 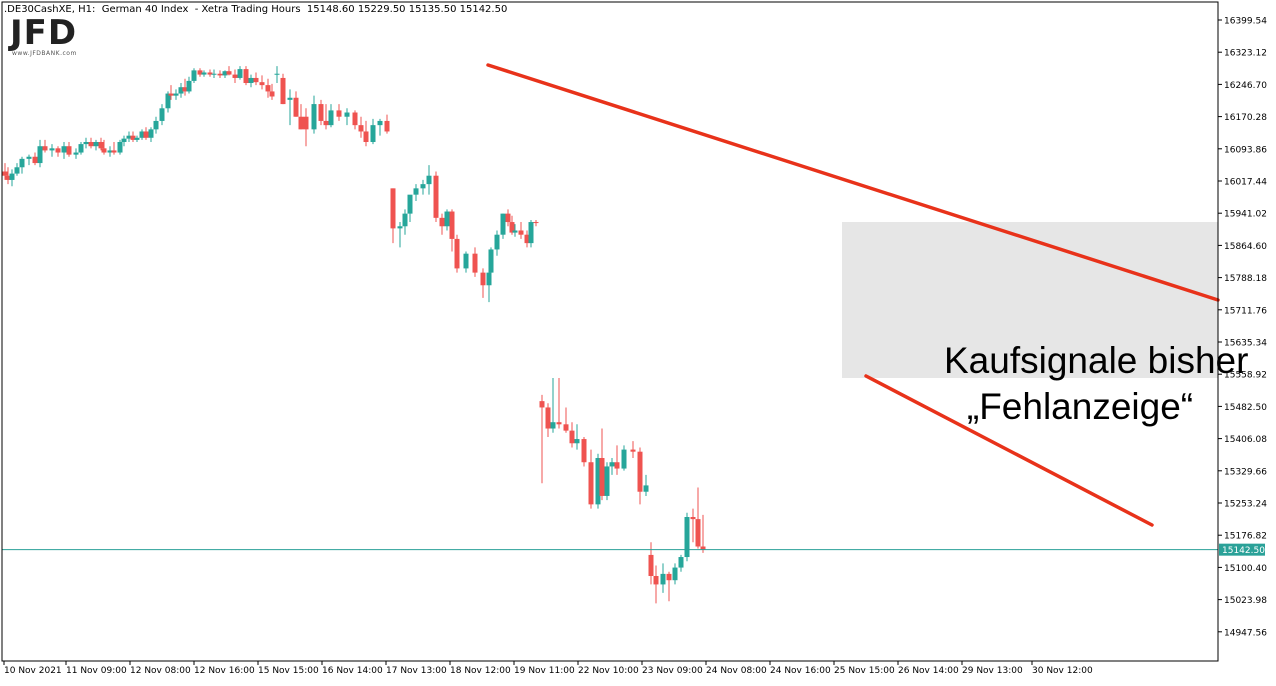 What do you see at coordinates (1245, 54) in the screenshot?
I see `y-tick-label: 16323.12` at bounding box center [1245, 54].